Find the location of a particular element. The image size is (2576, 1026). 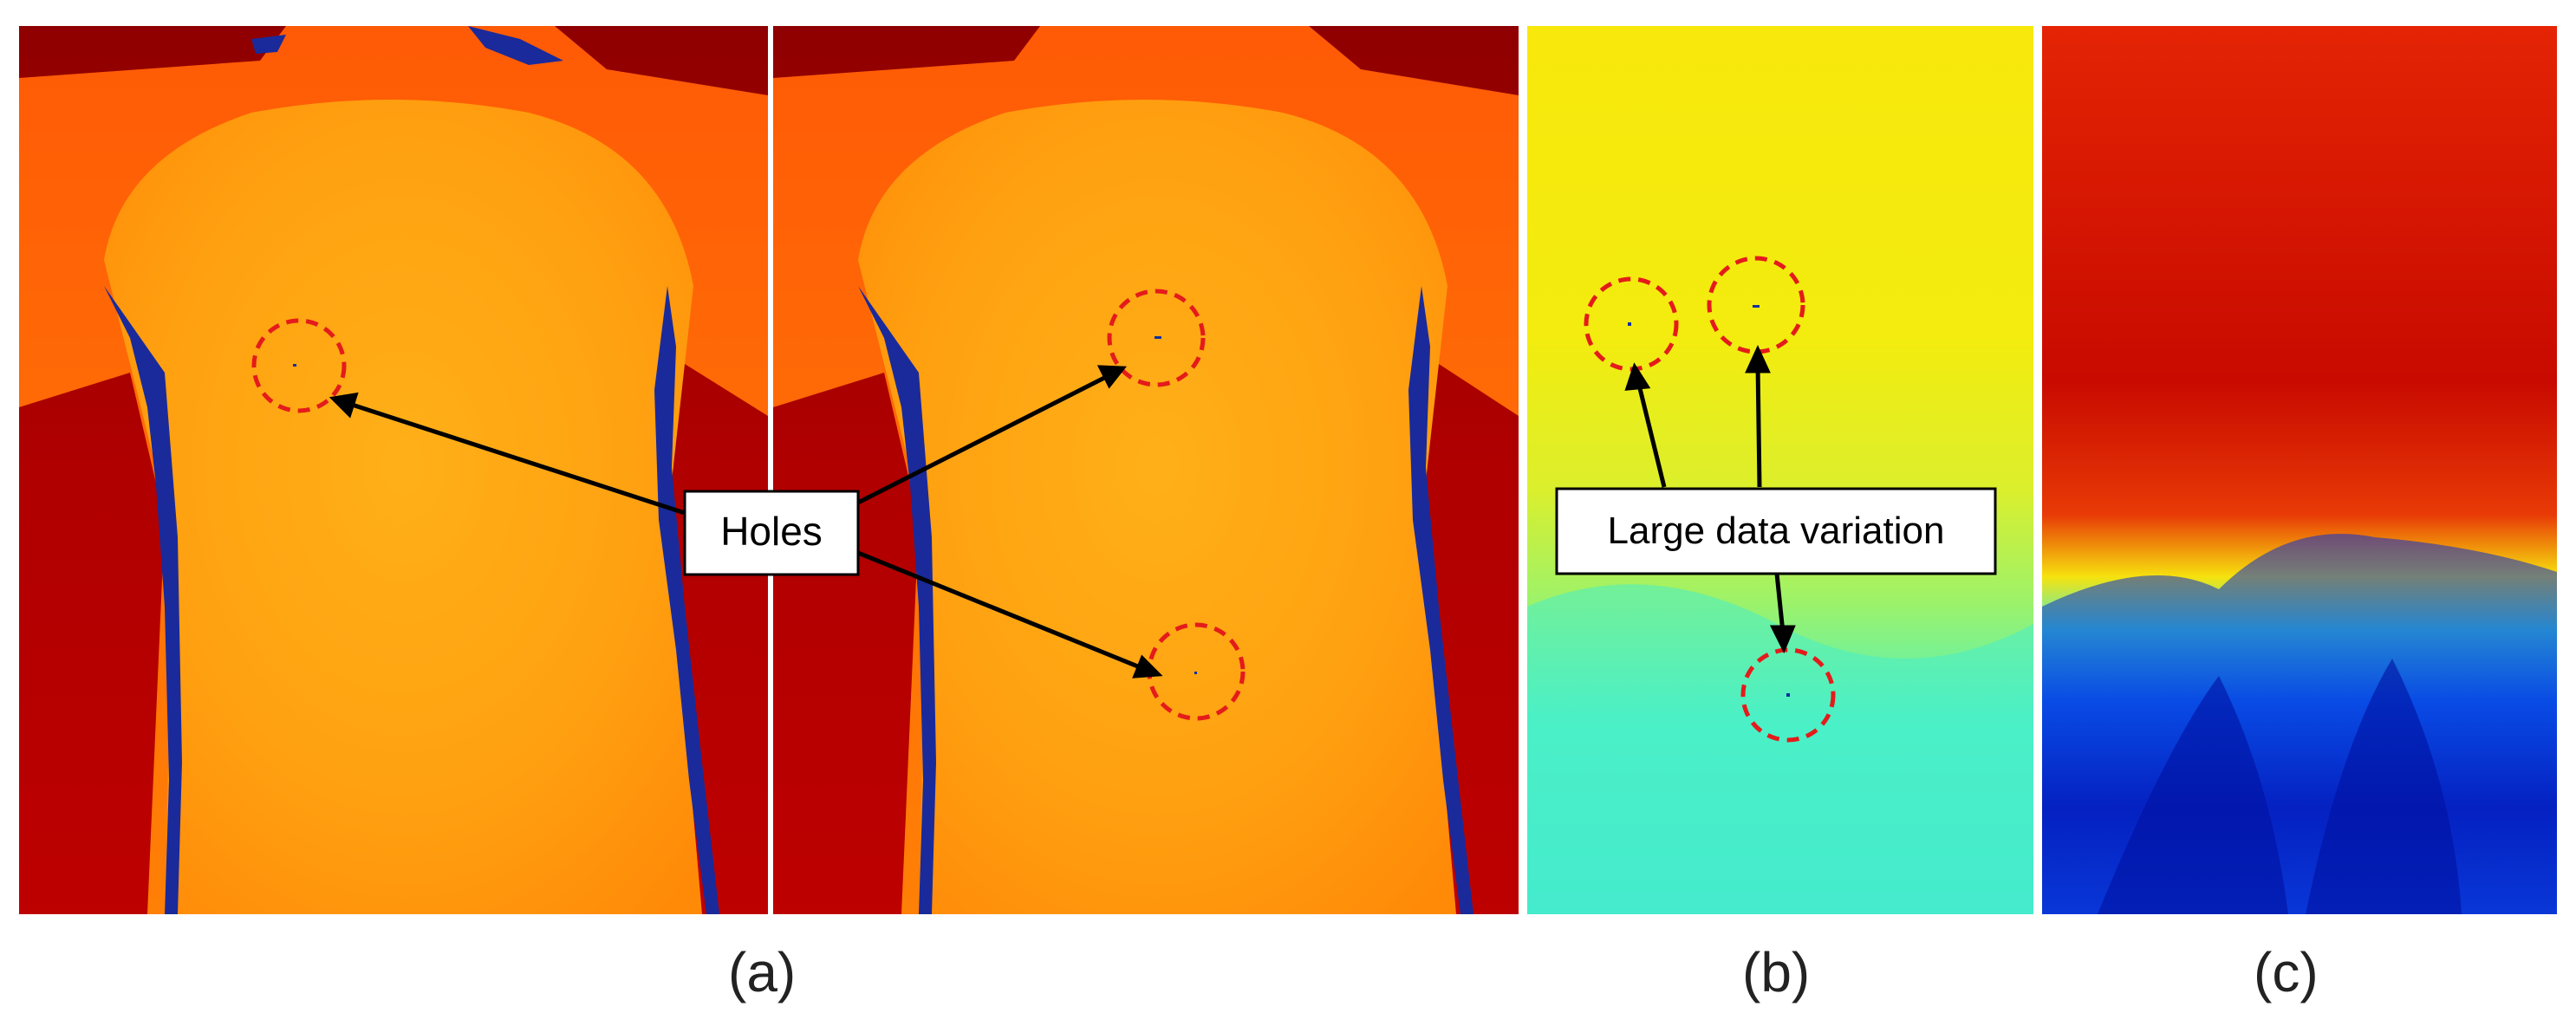

variation-callout-box is located at coordinates (1776, 531).